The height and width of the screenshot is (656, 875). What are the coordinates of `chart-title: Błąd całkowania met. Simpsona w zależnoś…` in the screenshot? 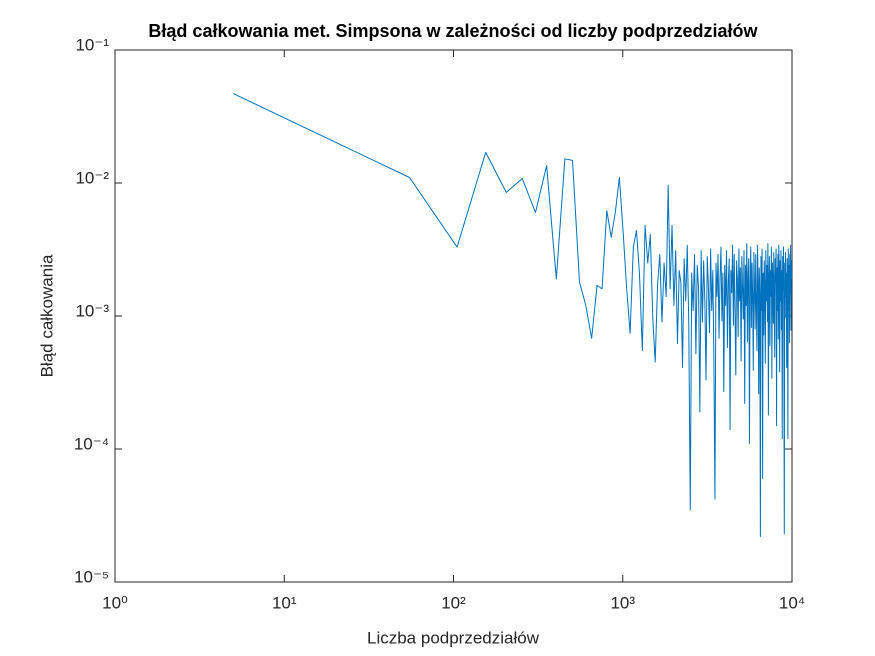 It's located at (453, 31).